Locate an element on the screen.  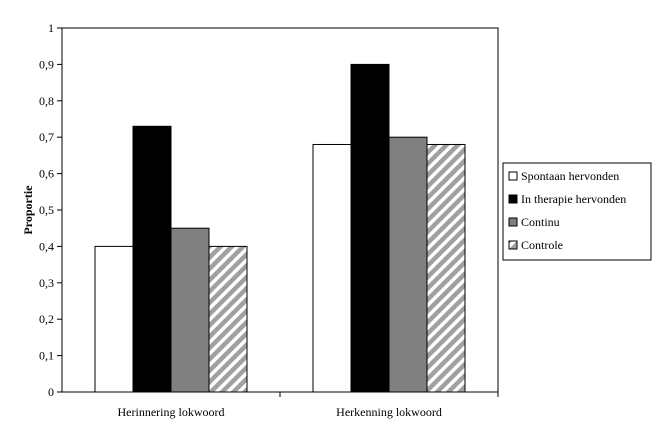
legend-label: Controle is located at coordinates (542, 245).